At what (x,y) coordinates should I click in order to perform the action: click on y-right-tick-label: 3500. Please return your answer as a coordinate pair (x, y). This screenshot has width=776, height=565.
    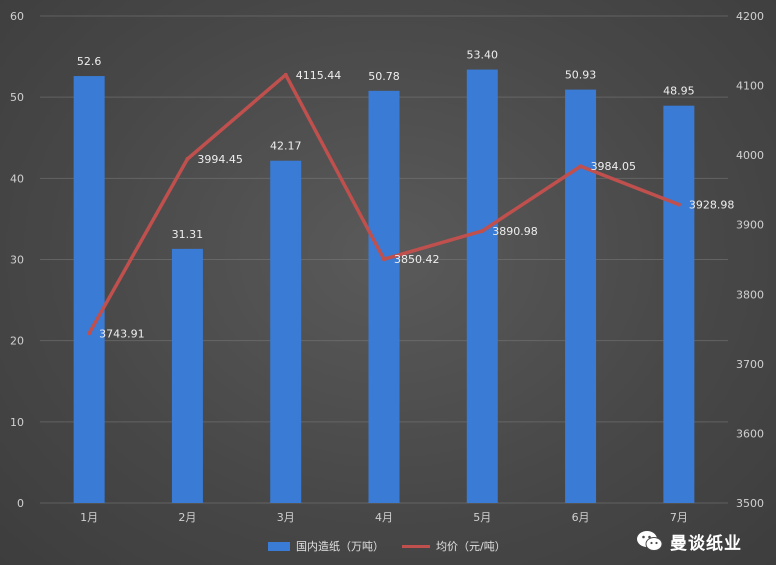
    Looking at the image, I should click on (750, 503).